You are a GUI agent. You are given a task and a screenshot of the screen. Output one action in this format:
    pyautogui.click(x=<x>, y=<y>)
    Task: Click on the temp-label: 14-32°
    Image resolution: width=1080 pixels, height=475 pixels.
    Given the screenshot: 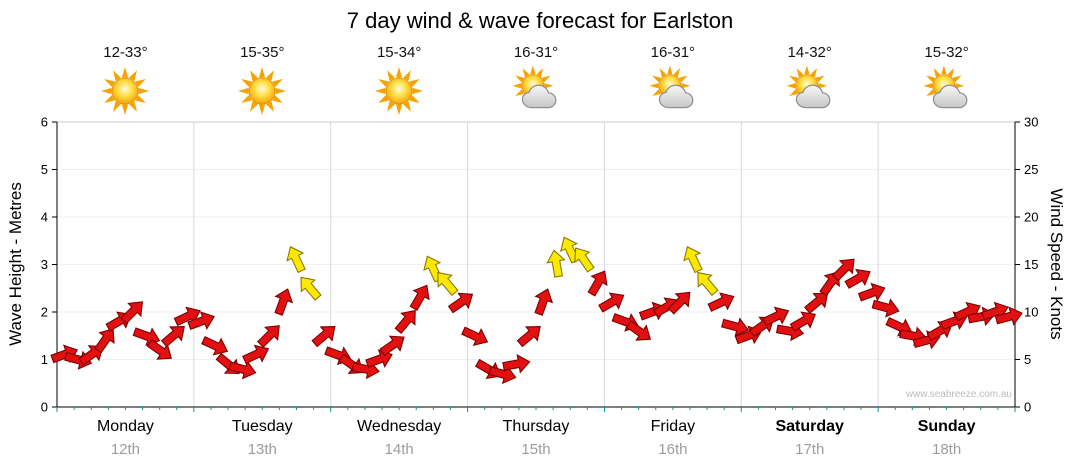 What is the action you would take?
    pyautogui.click(x=809, y=52)
    